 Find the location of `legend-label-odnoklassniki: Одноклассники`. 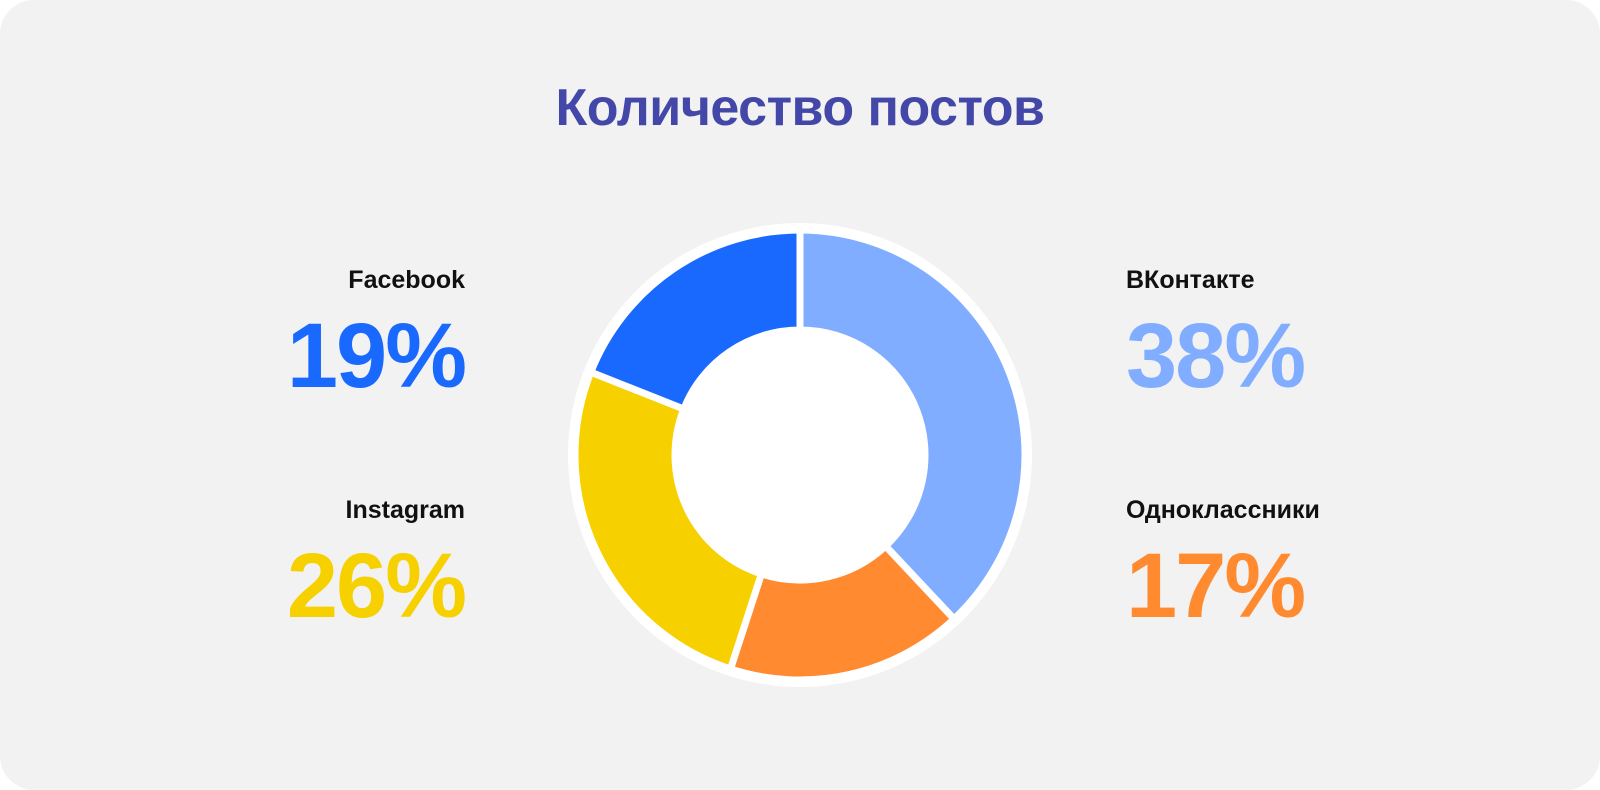

legend-label-odnoklassniki: Одноклассники is located at coordinates (1223, 510).